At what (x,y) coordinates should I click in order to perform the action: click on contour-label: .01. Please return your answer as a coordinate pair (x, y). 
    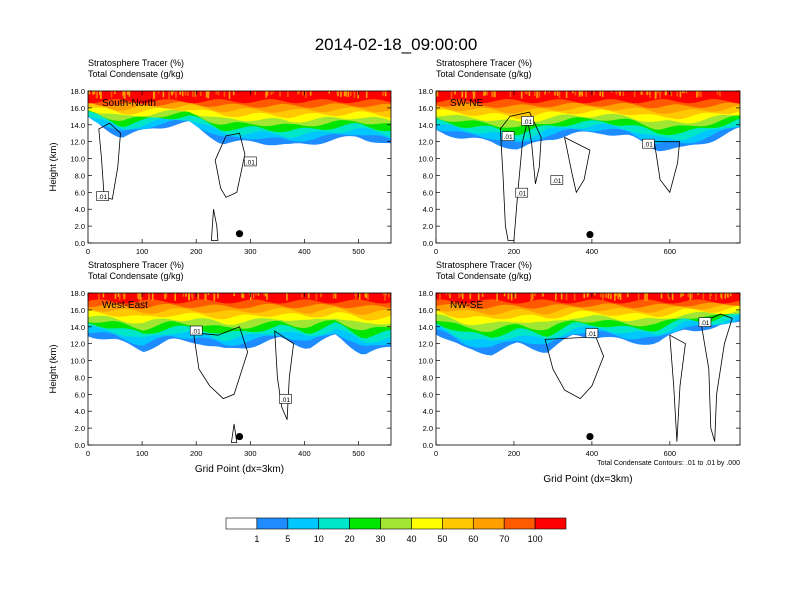
    Looking at the image, I should click on (556, 181).